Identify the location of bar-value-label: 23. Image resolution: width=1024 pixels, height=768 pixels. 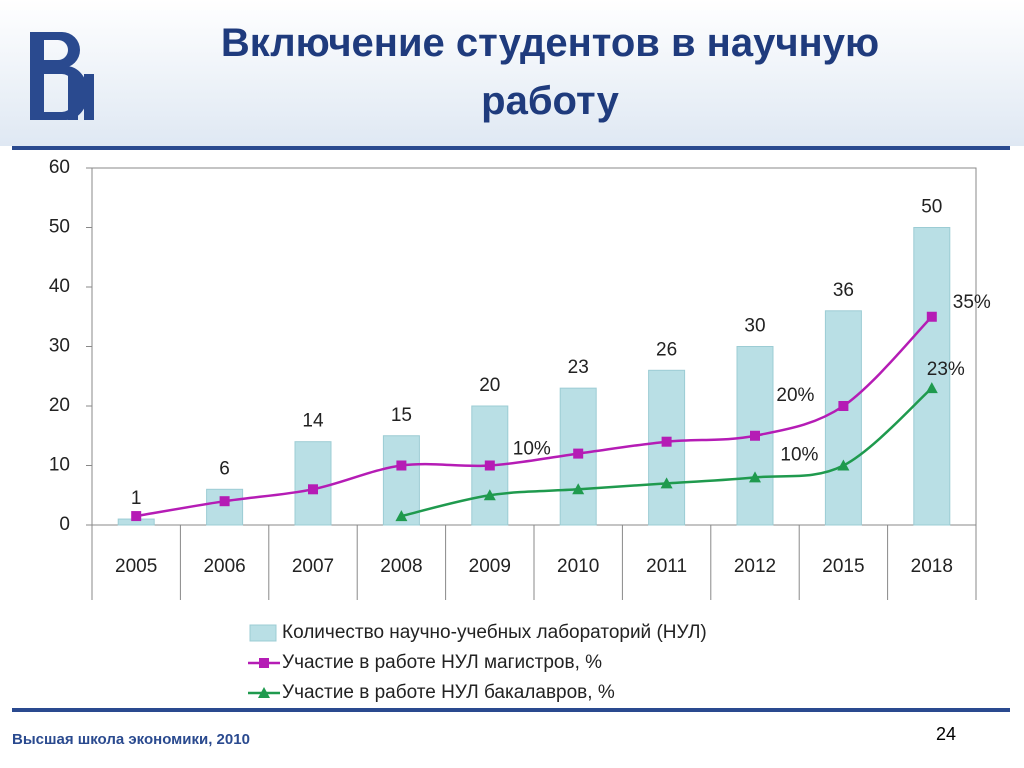
(578, 367).